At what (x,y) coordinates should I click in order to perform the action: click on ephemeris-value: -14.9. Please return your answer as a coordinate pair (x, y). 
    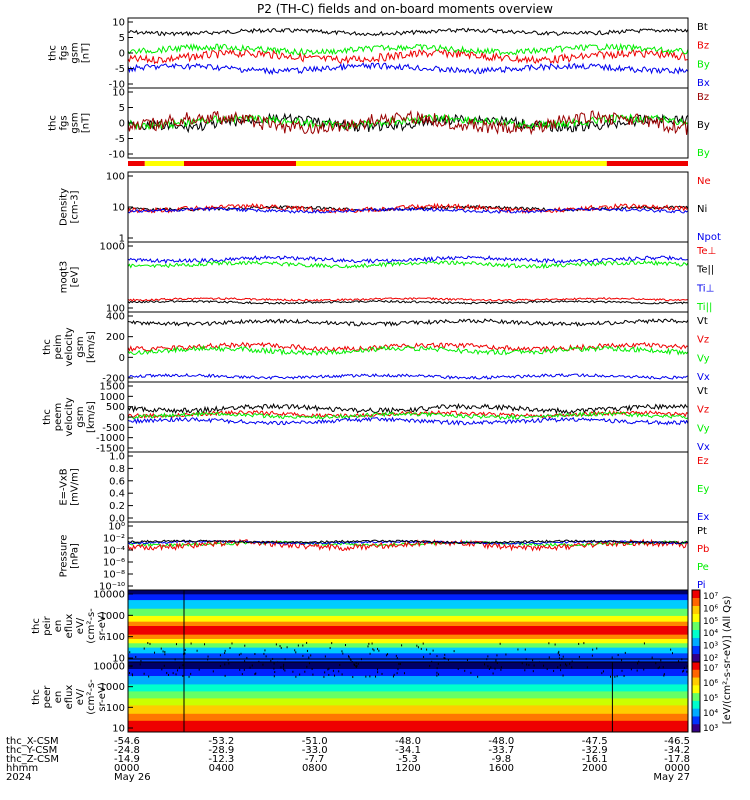
    Looking at the image, I should click on (127, 759).